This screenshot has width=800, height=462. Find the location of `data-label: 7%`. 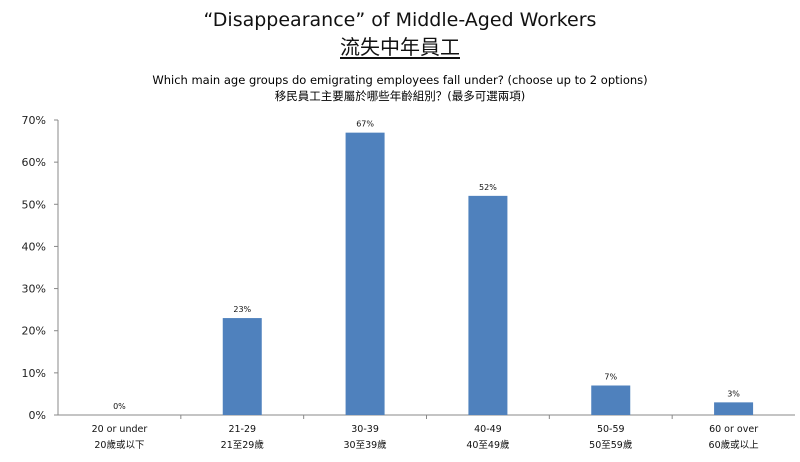

data-label: 7% is located at coordinates (610, 377).